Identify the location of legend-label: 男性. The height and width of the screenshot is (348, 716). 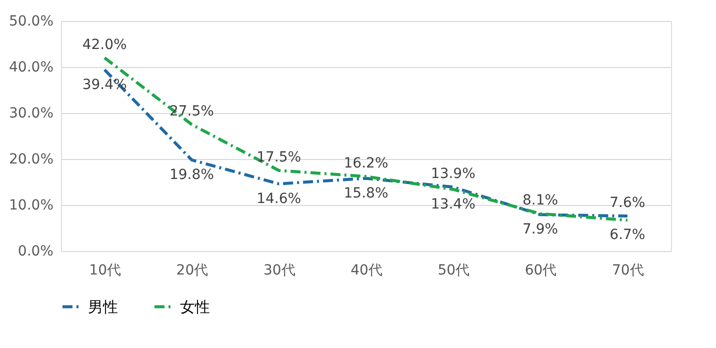
(103, 307).